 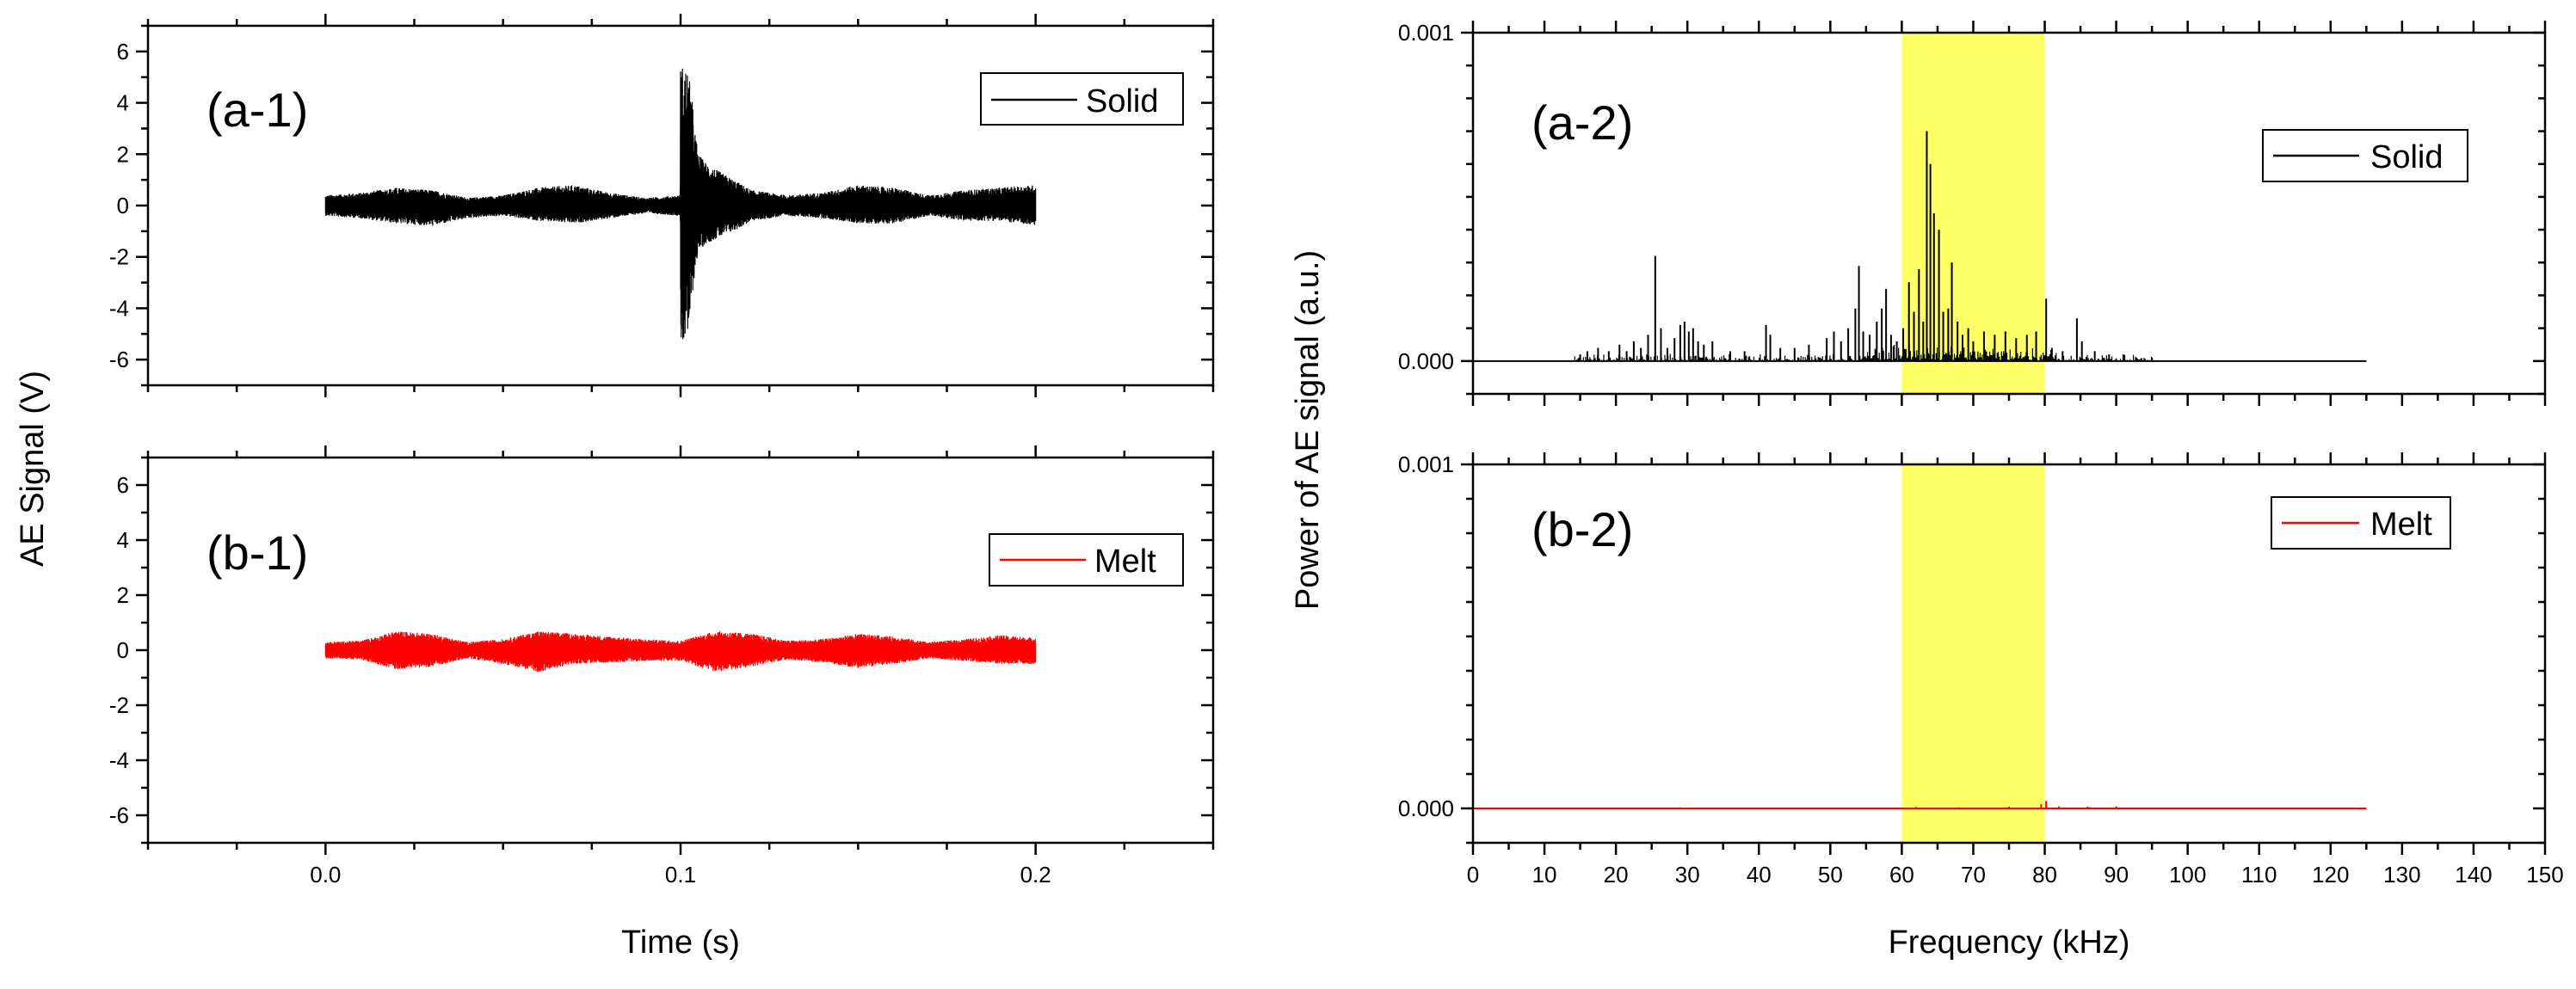 What do you see at coordinates (2473, 875) in the screenshot?
I see `b-2-xtick-label: 140` at bounding box center [2473, 875].